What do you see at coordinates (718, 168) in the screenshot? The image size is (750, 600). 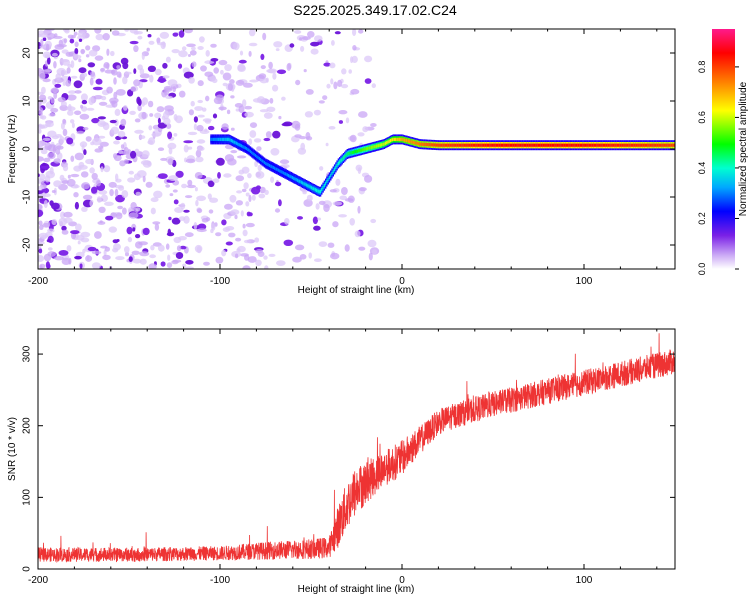 I see `colorbar-ticks: 0.0 0.2 0.4 0.6 0.8` at bounding box center [718, 168].